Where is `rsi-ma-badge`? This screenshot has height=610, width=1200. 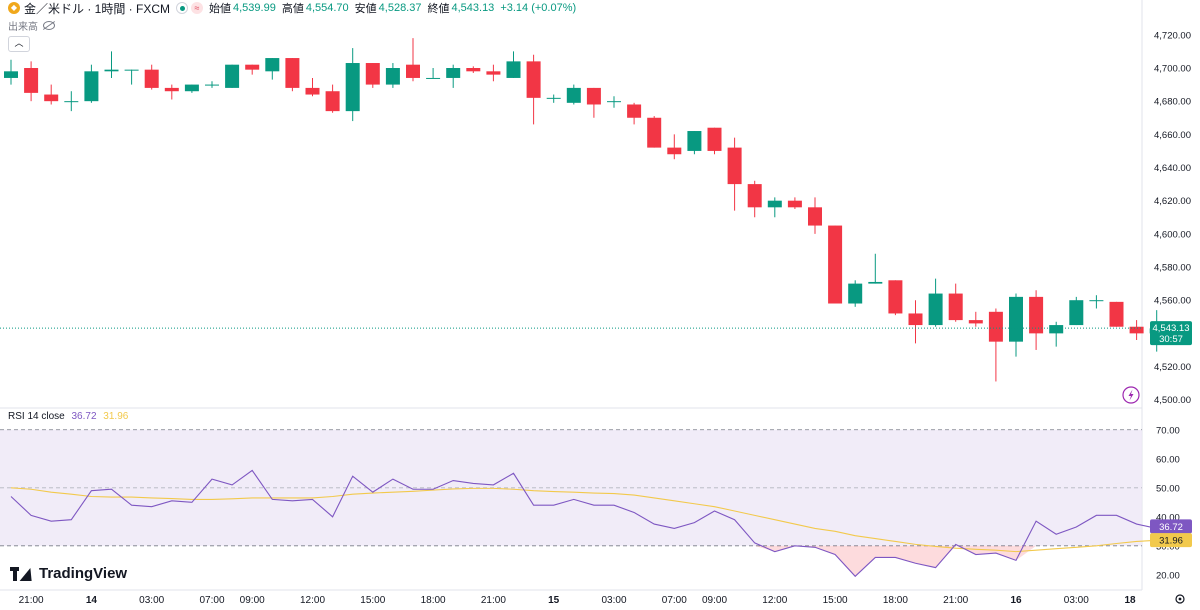
rsi-ma-badge is located at coordinates (1171, 540).